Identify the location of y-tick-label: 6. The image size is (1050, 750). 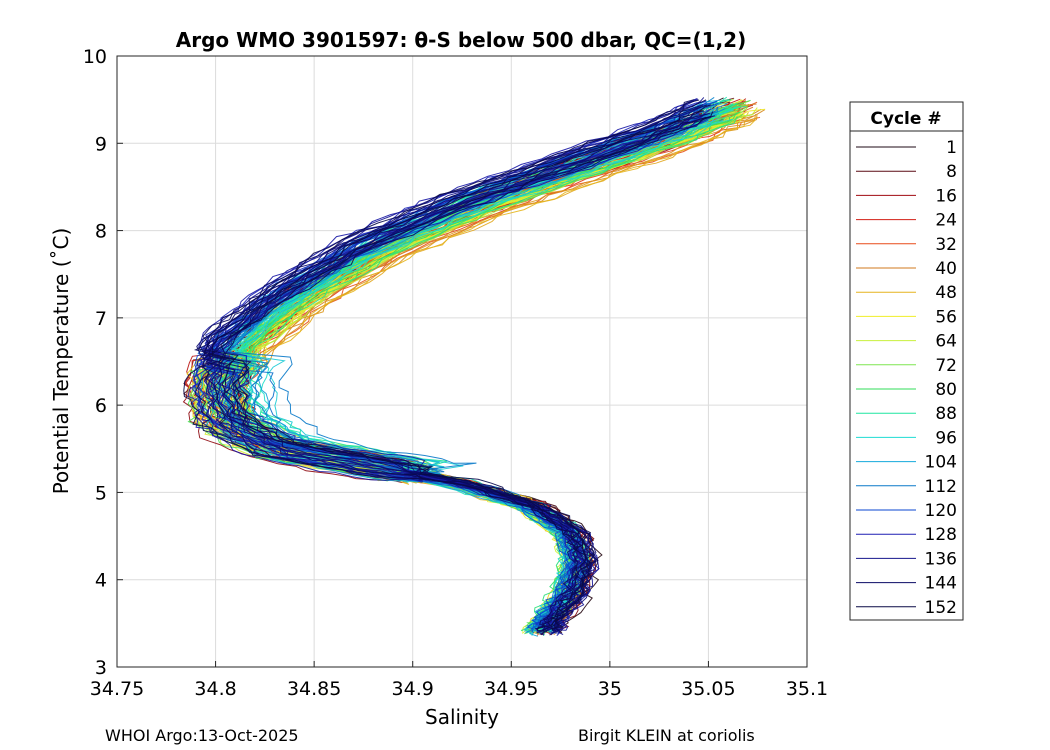
(101, 406).